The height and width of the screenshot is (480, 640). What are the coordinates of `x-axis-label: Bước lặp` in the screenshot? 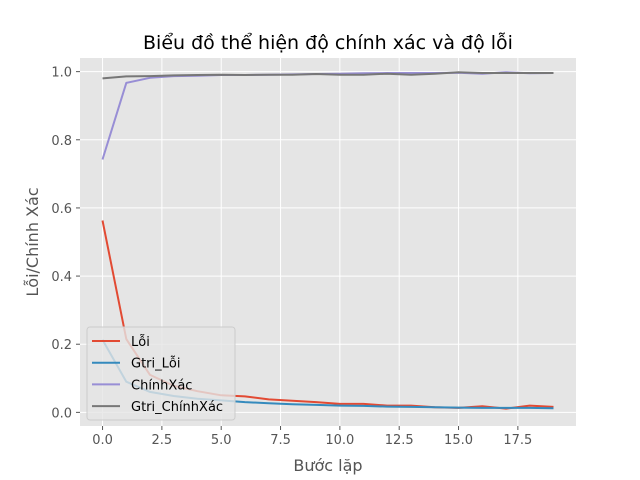 It's located at (327, 465).